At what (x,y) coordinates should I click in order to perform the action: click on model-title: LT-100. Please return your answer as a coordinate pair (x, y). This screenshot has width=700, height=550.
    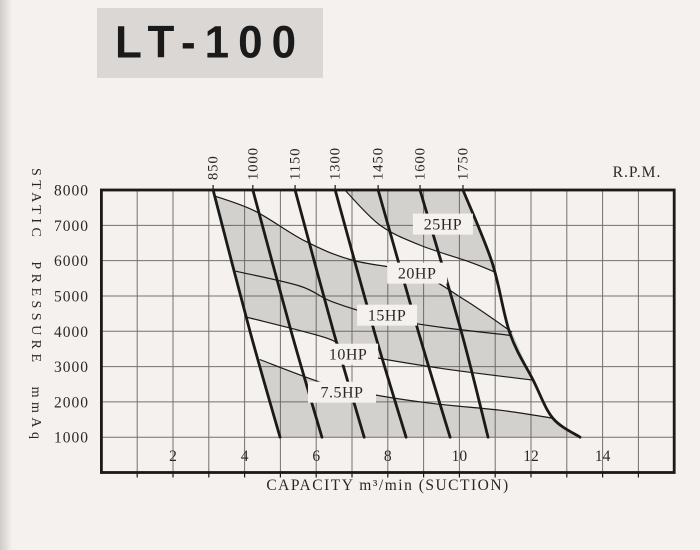
    Looking at the image, I should click on (210, 42).